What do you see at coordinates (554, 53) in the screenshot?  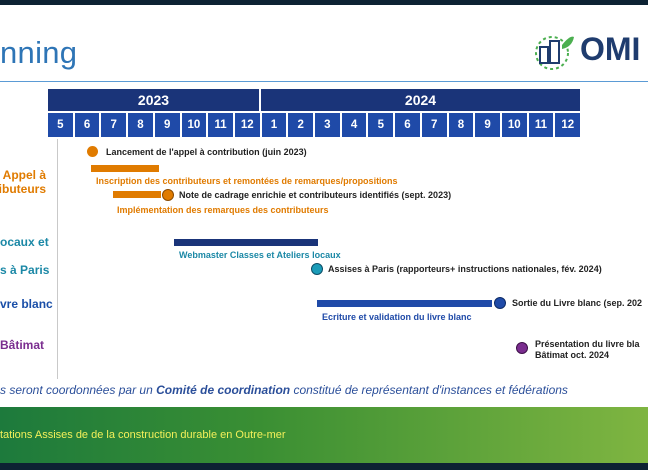 I see `building-leaf-icon` at bounding box center [554, 53].